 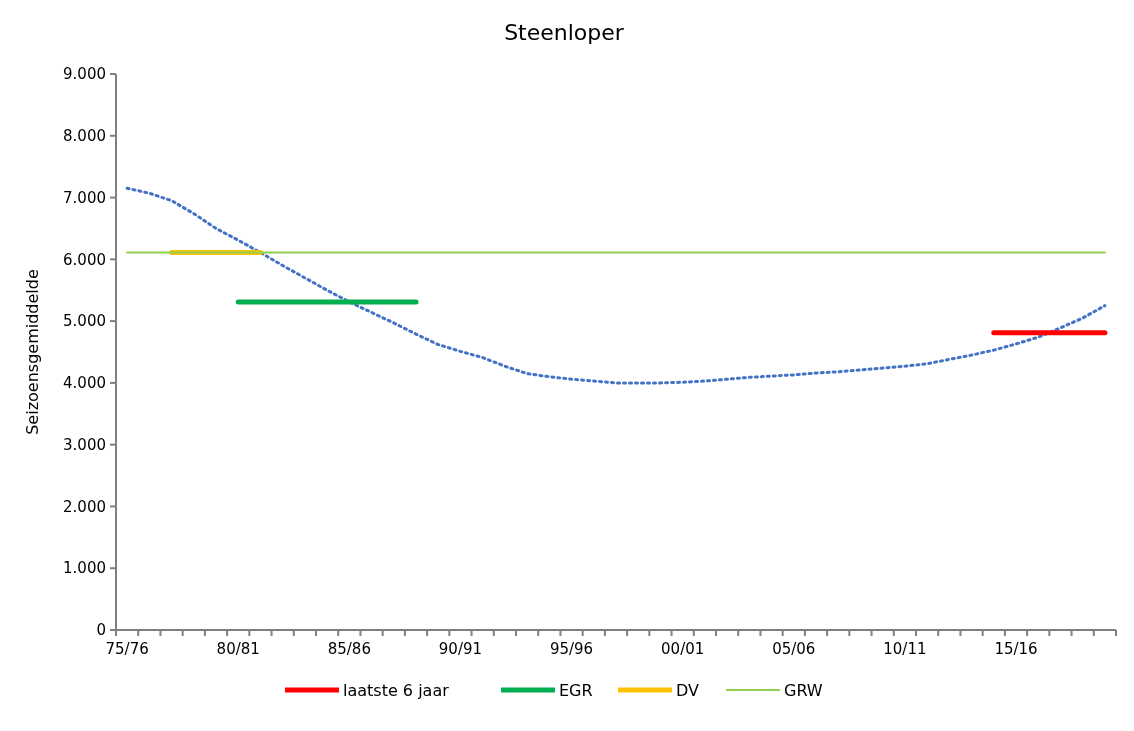 What do you see at coordinates (238, 649) in the screenshot?
I see `x-tick-label: 80/81` at bounding box center [238, 649].